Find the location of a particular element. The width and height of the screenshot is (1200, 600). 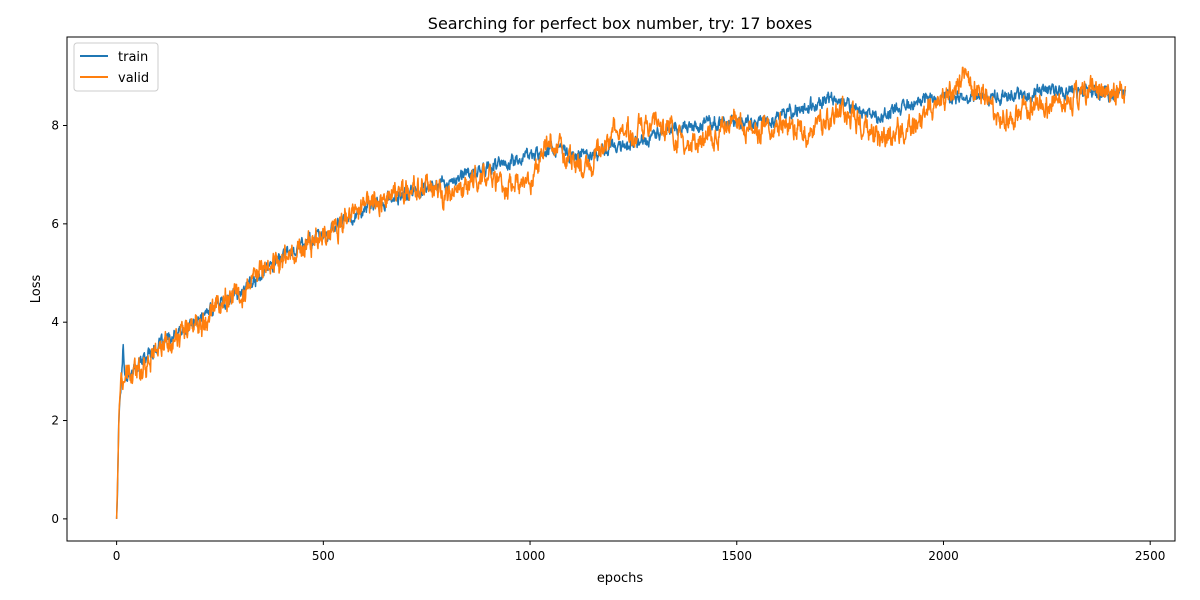

x-axis-ticks: 0 500 1000 1500 2000 2500 is located at coordinates (639, 552).